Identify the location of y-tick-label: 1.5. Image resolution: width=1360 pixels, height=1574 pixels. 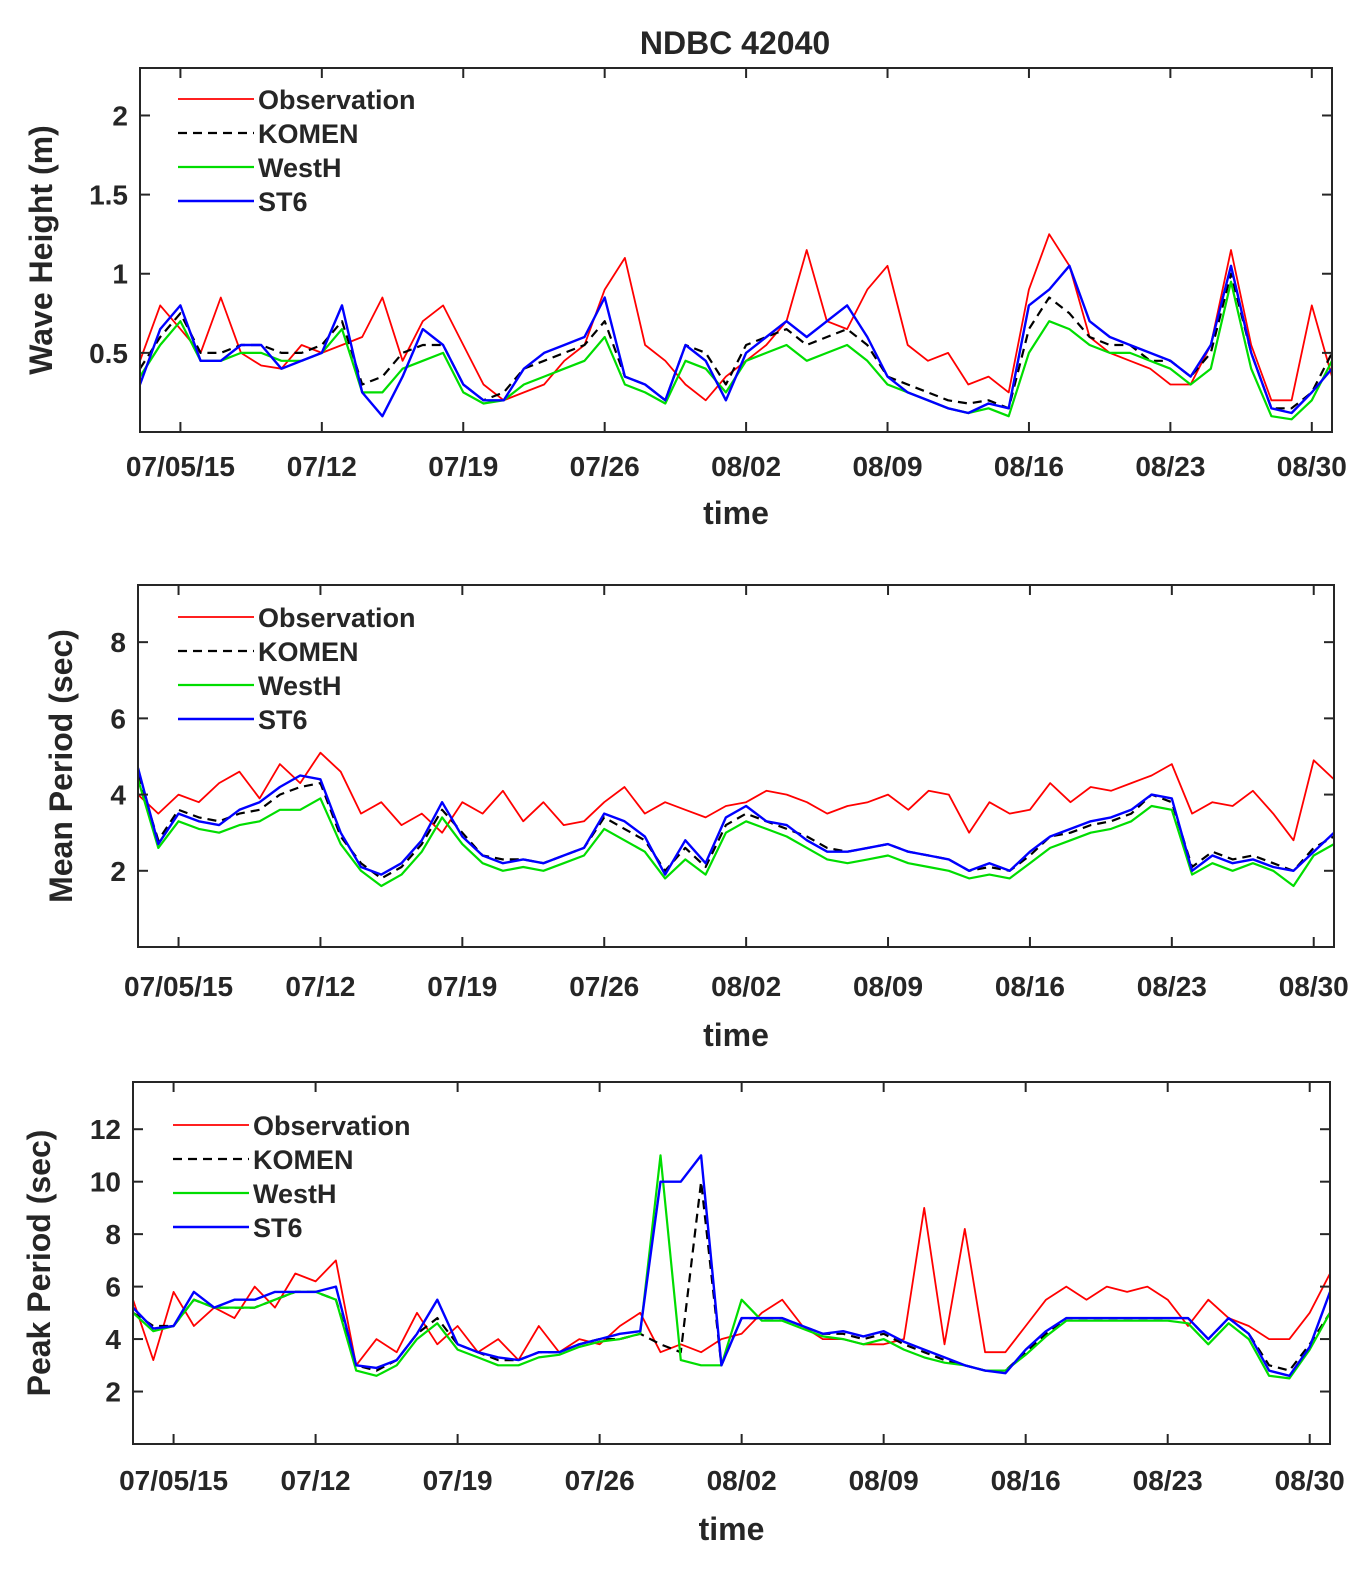
(108, 195).